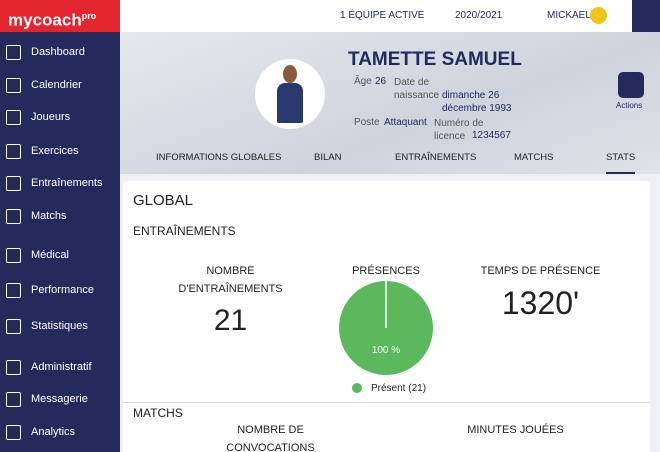 The image size is (660, 452). What do you see at coordinates (386, 271) in the screenshot?
I see `presence-title: PRÉSENCES` at bounding box center [386, 271].